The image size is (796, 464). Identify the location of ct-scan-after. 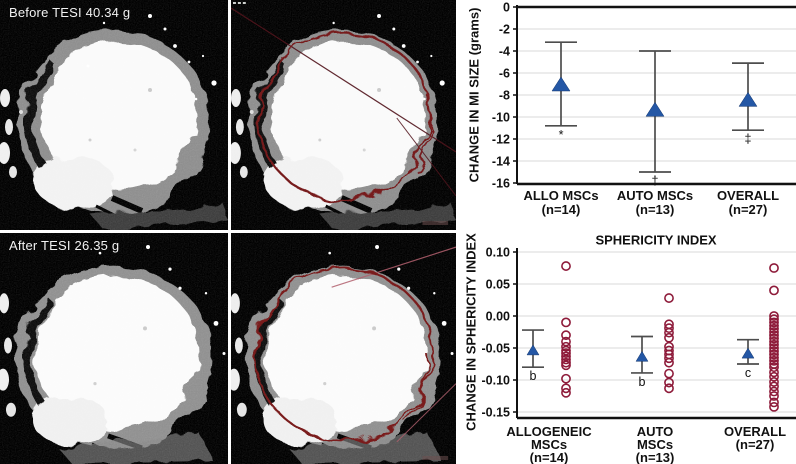
(114, 348).